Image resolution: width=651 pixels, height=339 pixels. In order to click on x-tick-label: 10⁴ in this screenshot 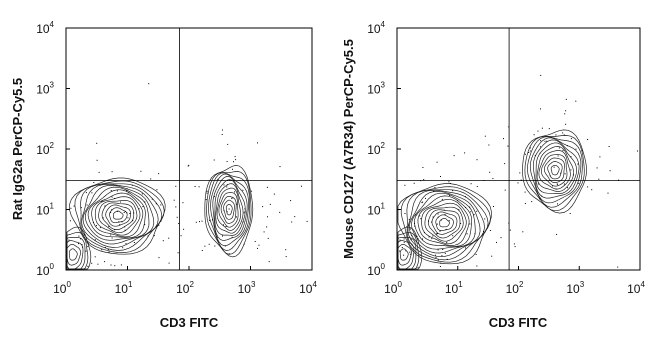, I will do `click(636, 288)`.